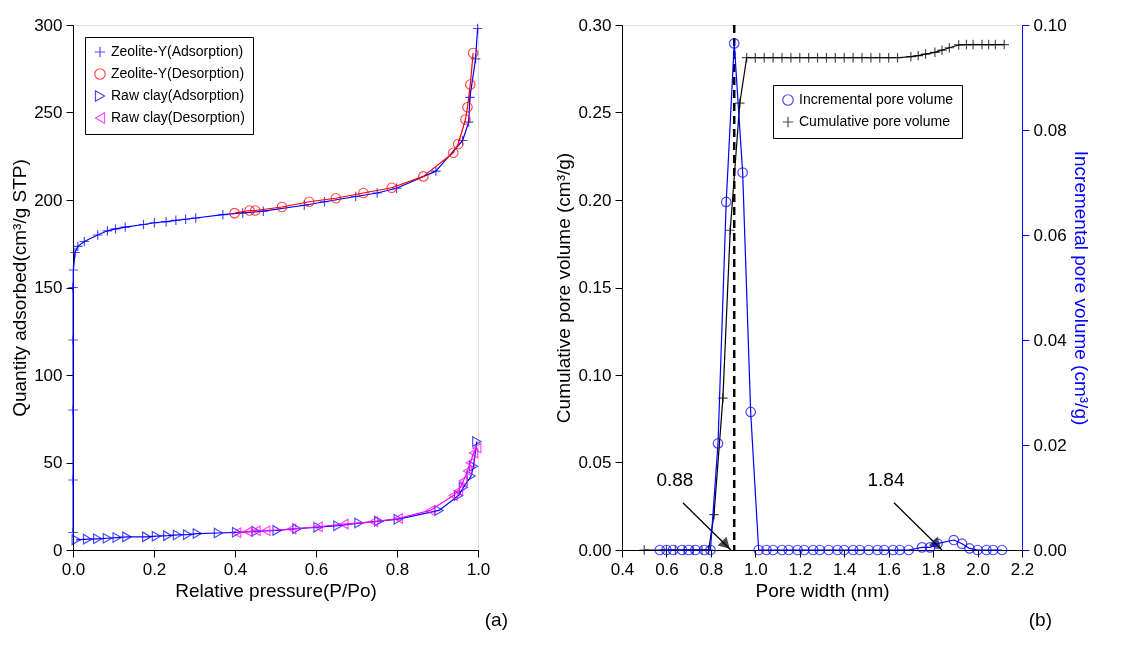  Describe the element at coordinates (595, 462) in the screenshot. I see `y-tick-label: 0.05` at that location.